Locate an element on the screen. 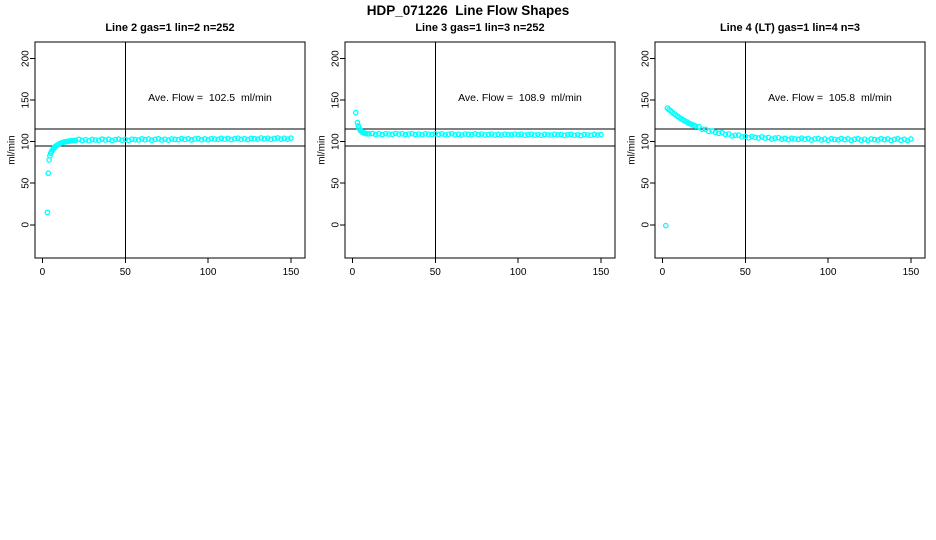 Image resolution: width=936 pixels, height=540 pixels. panel-title: Line 4 (LT) gas=1 lin=4 n=3 is located at coordinates (790, 28).